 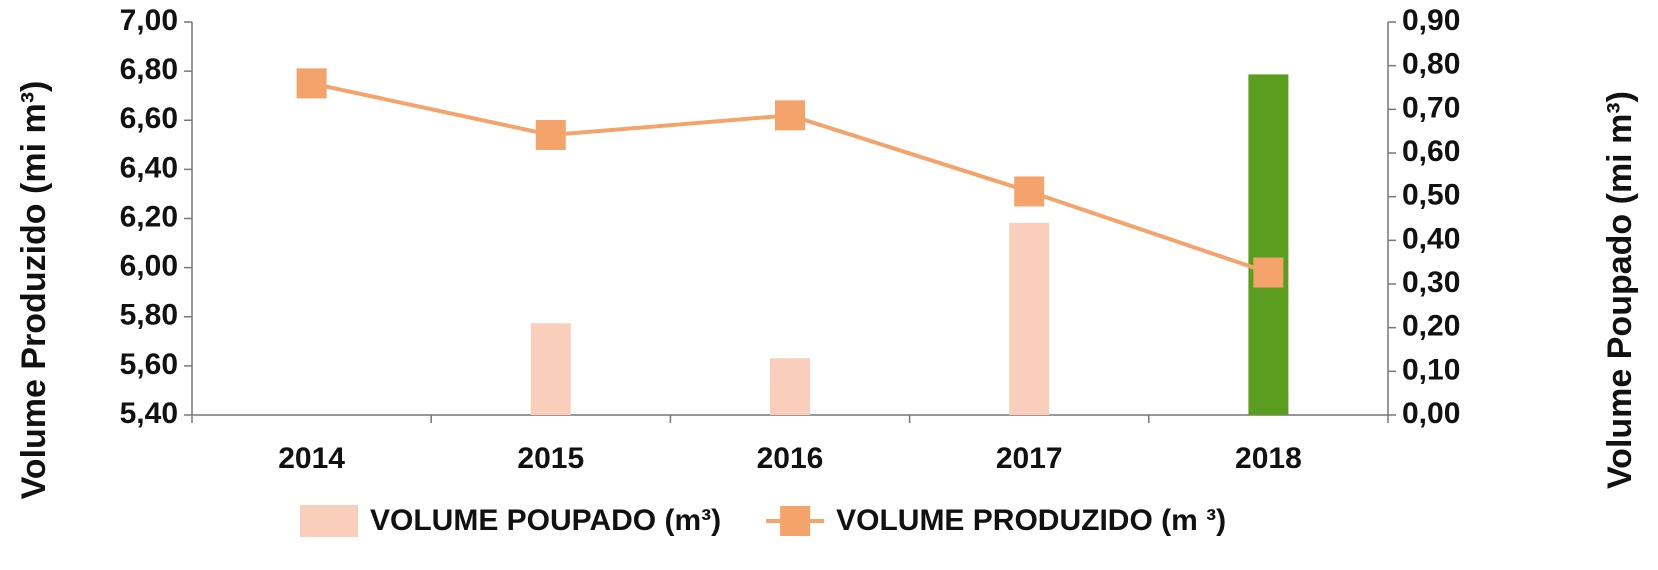 I want to click on y2-tick-label: 0,80, so click(x=1431, y=64).